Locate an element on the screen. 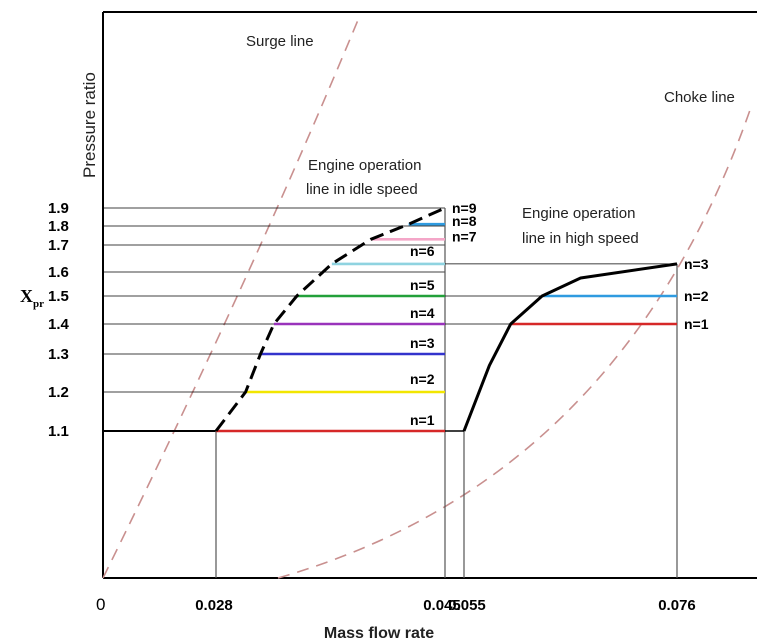 This screenshot has height=643, width=757. idle-speed-label: n=8 is located at coordinates (464, 221).